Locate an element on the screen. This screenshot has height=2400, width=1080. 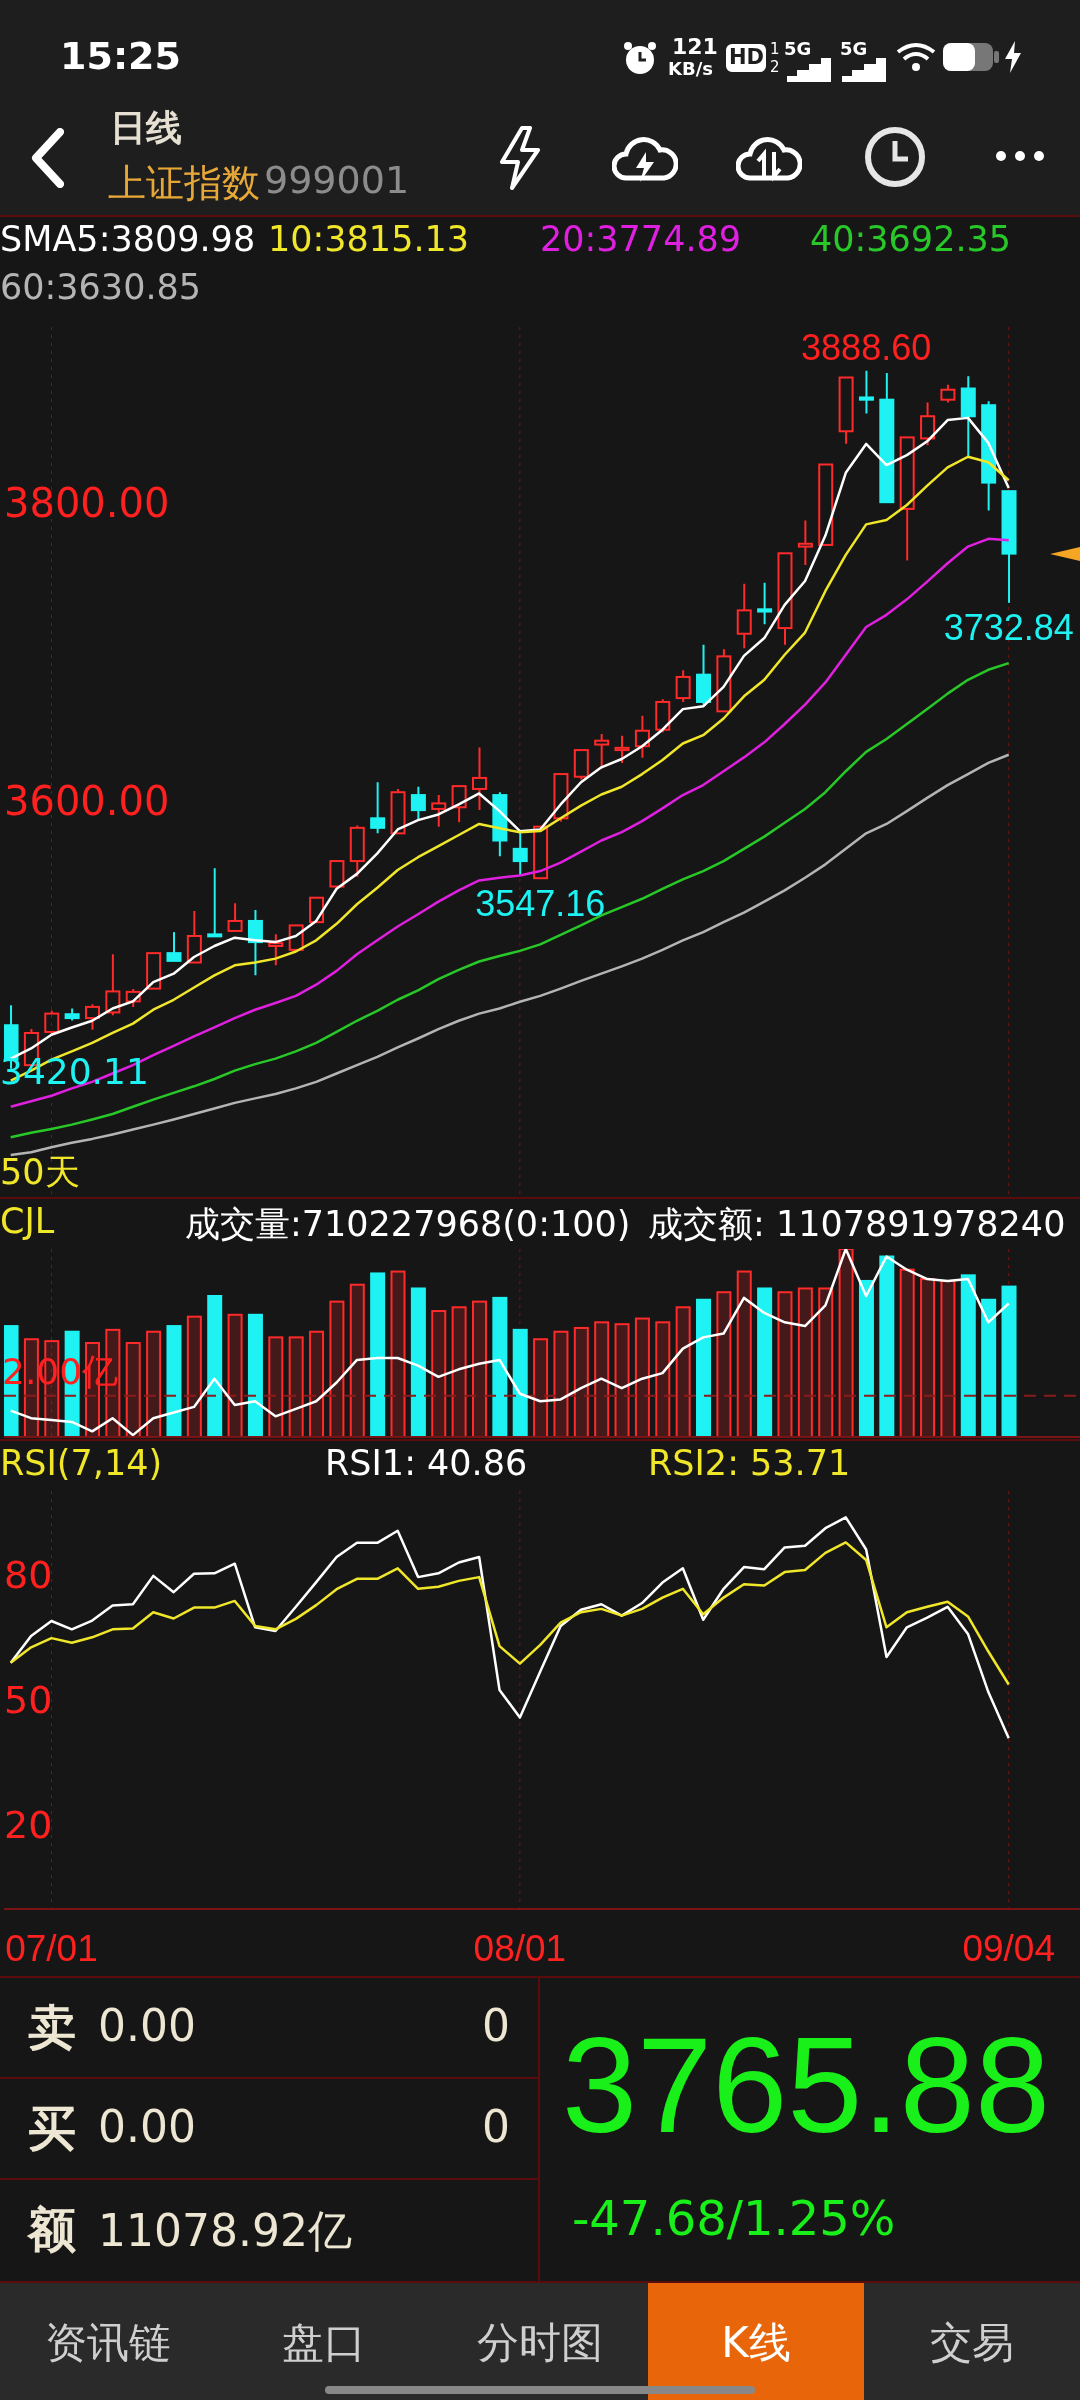
text: 分时图 is located at coordinates (540, 2343).